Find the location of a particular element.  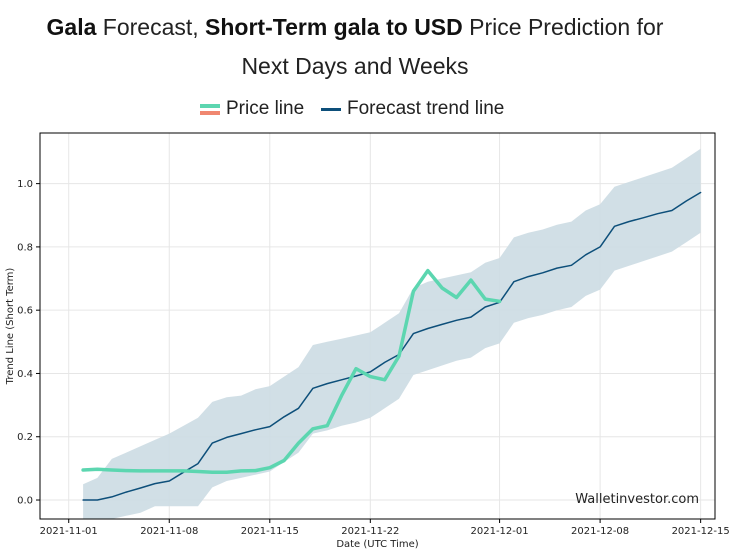

legend-item-price: Price line is located at coordinates (252, 109).